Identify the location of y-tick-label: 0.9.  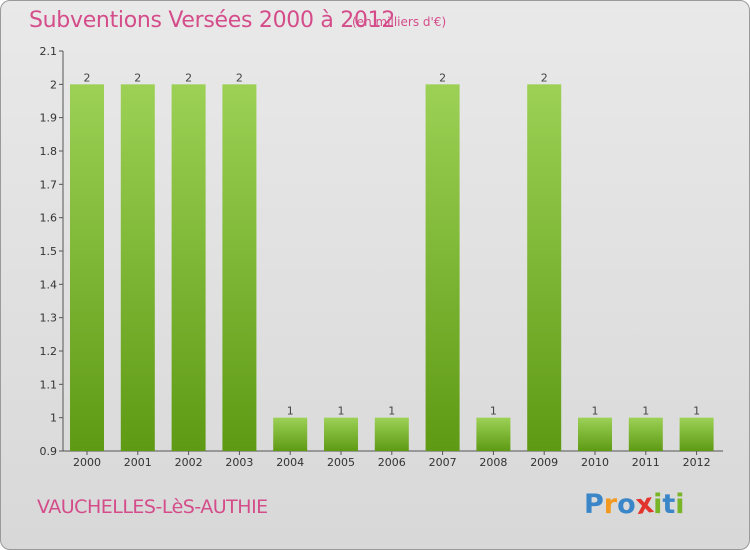
(49, 451).